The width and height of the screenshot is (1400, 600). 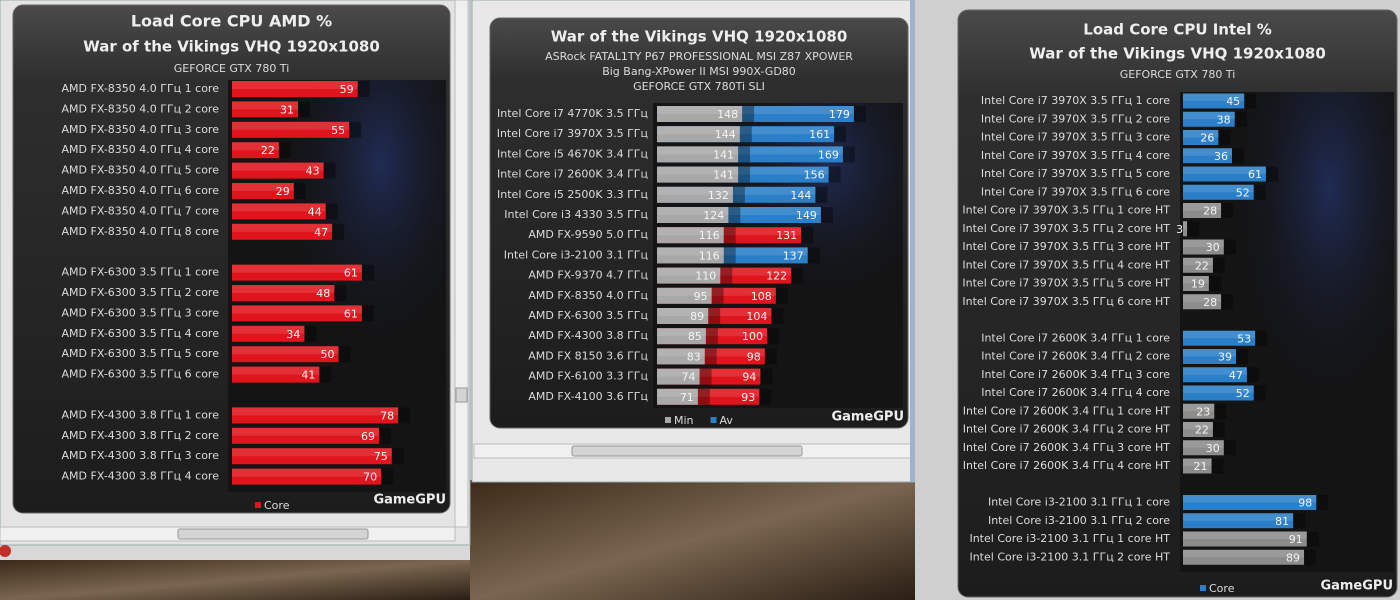 What do you see at coordinates (786, 235) in the screenshot?
I see `value-label: 131` at bounding box center [786, 235].